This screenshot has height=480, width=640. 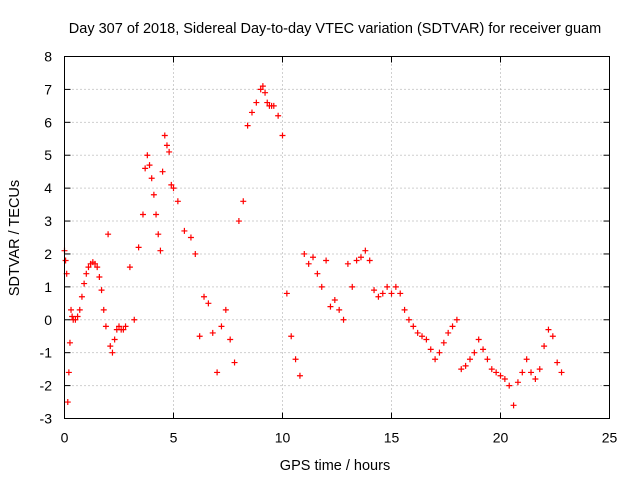 What do you see at coordinates (610, 438) in the screenshot?
I see `x-tick-label: 25` at bounding box center [610, 438].